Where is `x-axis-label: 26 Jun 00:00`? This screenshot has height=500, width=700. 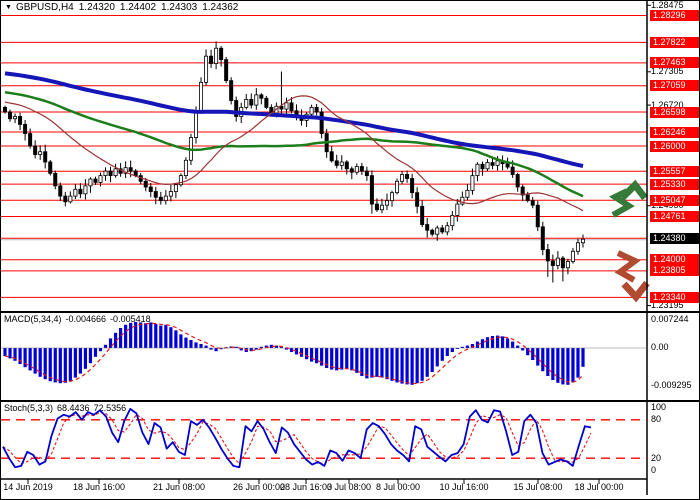 x-axis-label: 26 Jun 00:00 is located at coordinates (259, 487).